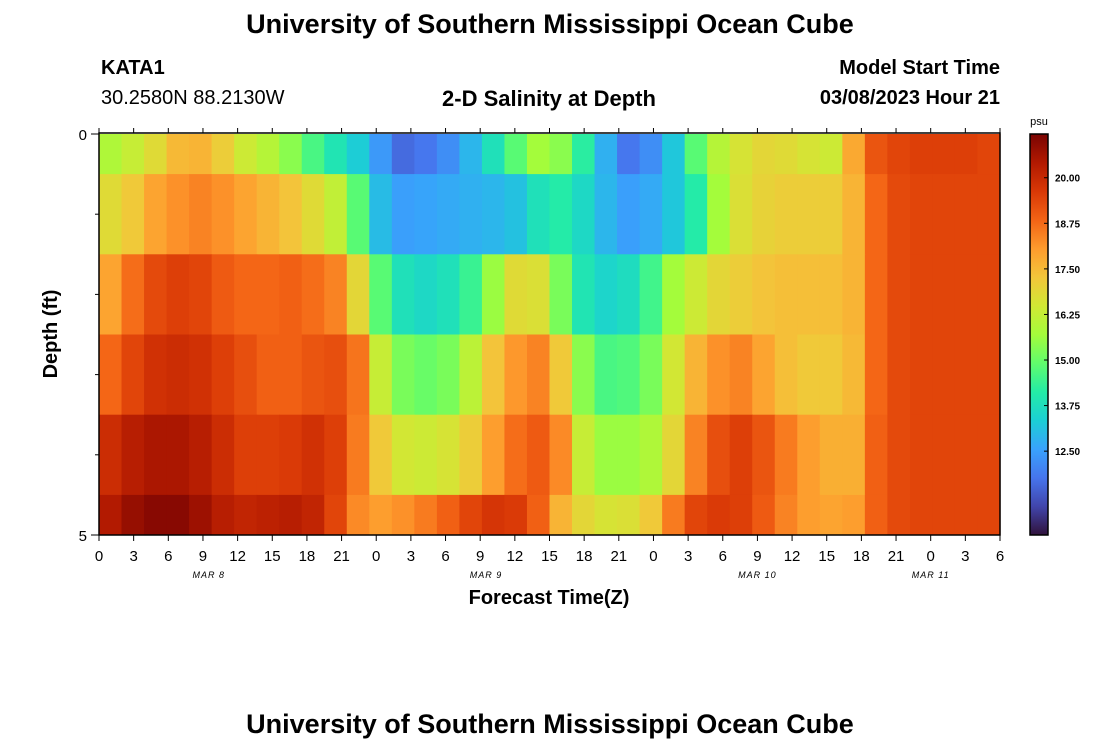 The height and width of the screenshot is (750, 1100). What do you see at coordinates (1067, 361) in the screenshot?
I see `colorbar-tick-label: 15.00` at bounding box center [1067, 361].